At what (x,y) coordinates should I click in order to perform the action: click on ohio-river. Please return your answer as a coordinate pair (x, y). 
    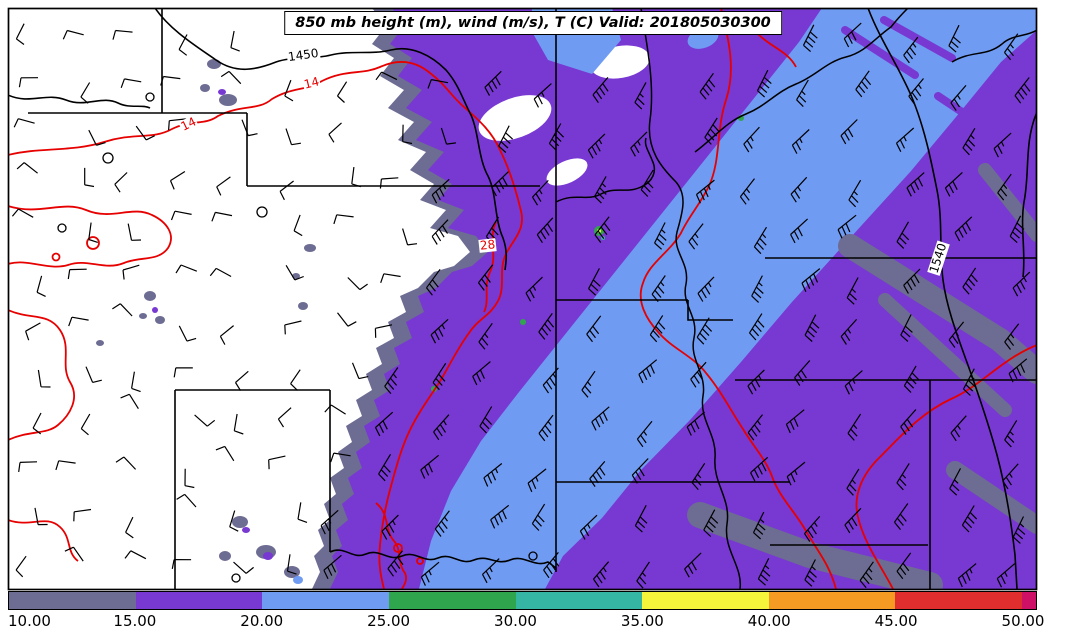
    Looking at the image, I should click on (801, 81).